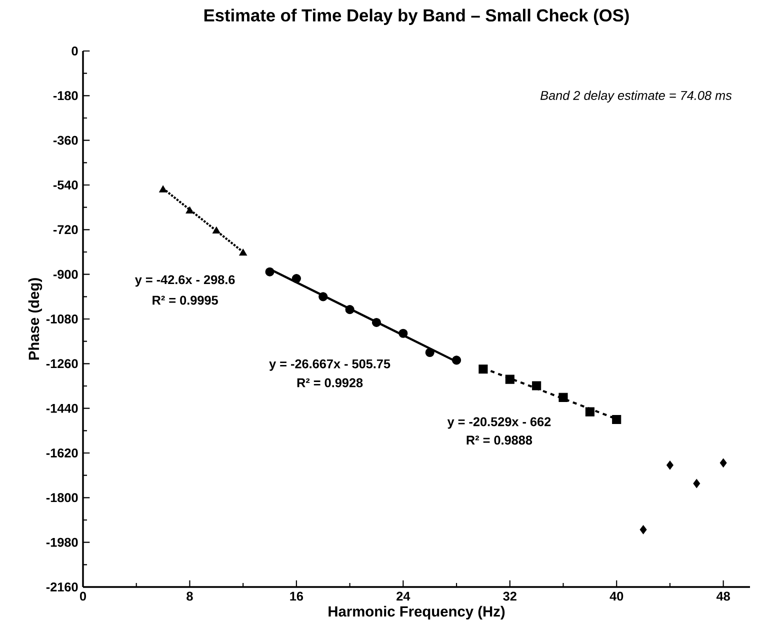 The width and height of the screenshot is (760, 639). What do you see at coordinates (617, 596) in the screenshot?
I see `x-tick-label: 40` at bounding box center [617, 596].